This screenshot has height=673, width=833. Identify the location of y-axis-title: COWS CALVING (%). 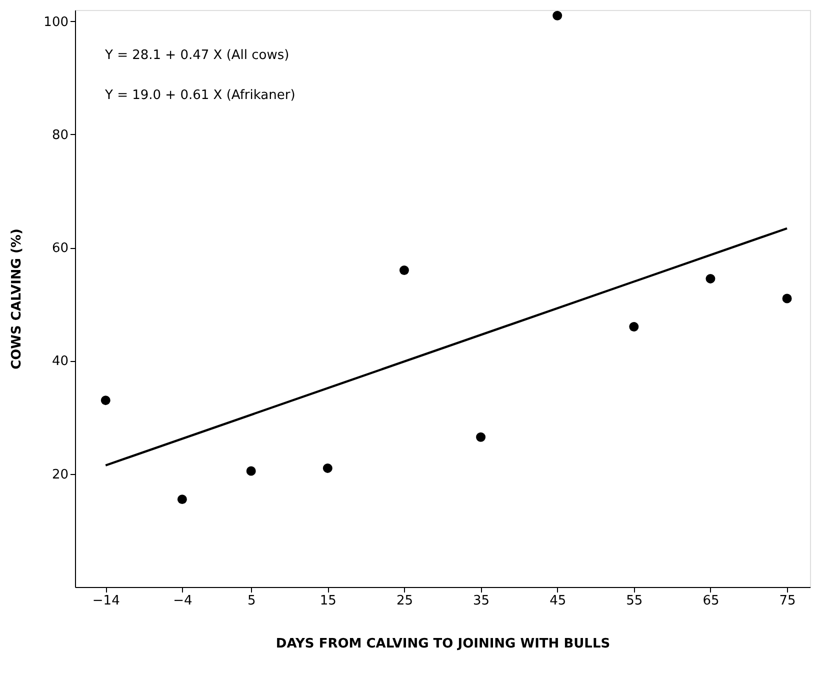
(17, 299).